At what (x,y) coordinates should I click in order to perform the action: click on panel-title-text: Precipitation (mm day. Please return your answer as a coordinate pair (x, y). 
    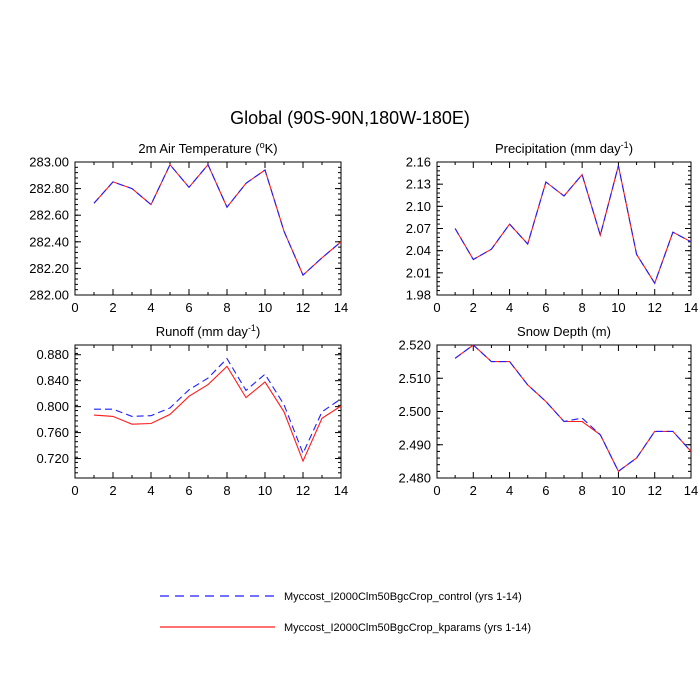
    Looking at the image, I should click on (558, 148).